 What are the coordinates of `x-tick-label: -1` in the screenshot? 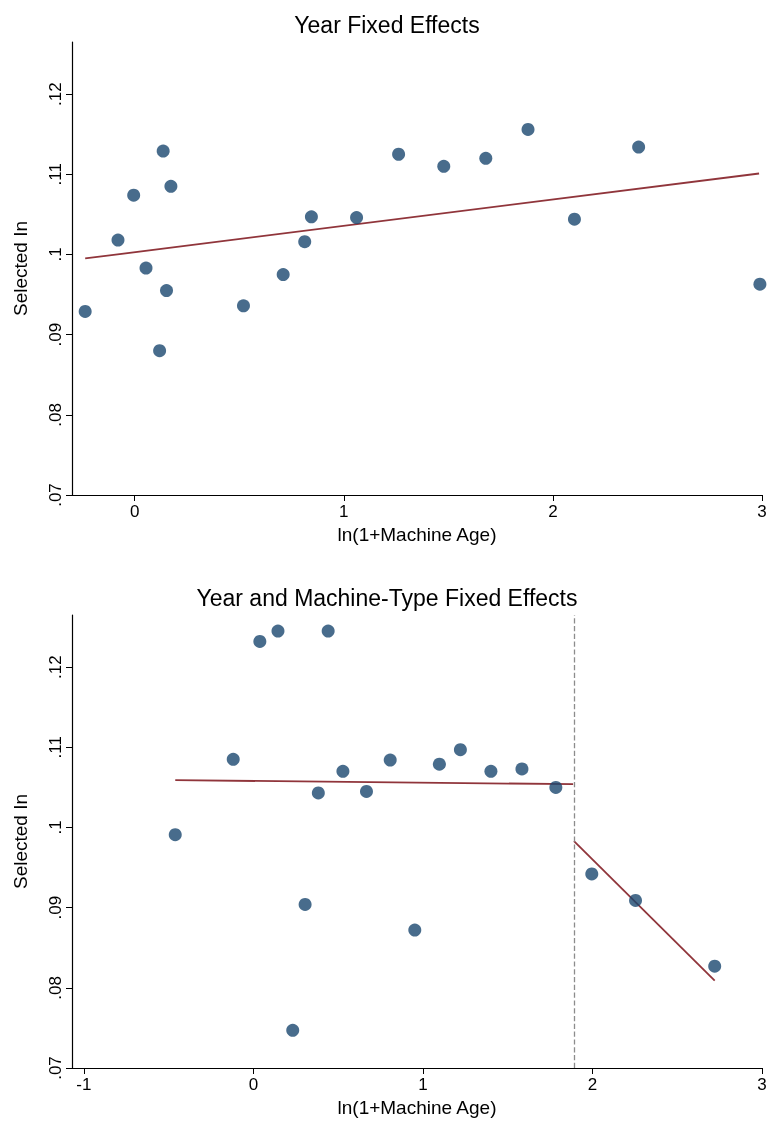 It's located at (84, 1084).